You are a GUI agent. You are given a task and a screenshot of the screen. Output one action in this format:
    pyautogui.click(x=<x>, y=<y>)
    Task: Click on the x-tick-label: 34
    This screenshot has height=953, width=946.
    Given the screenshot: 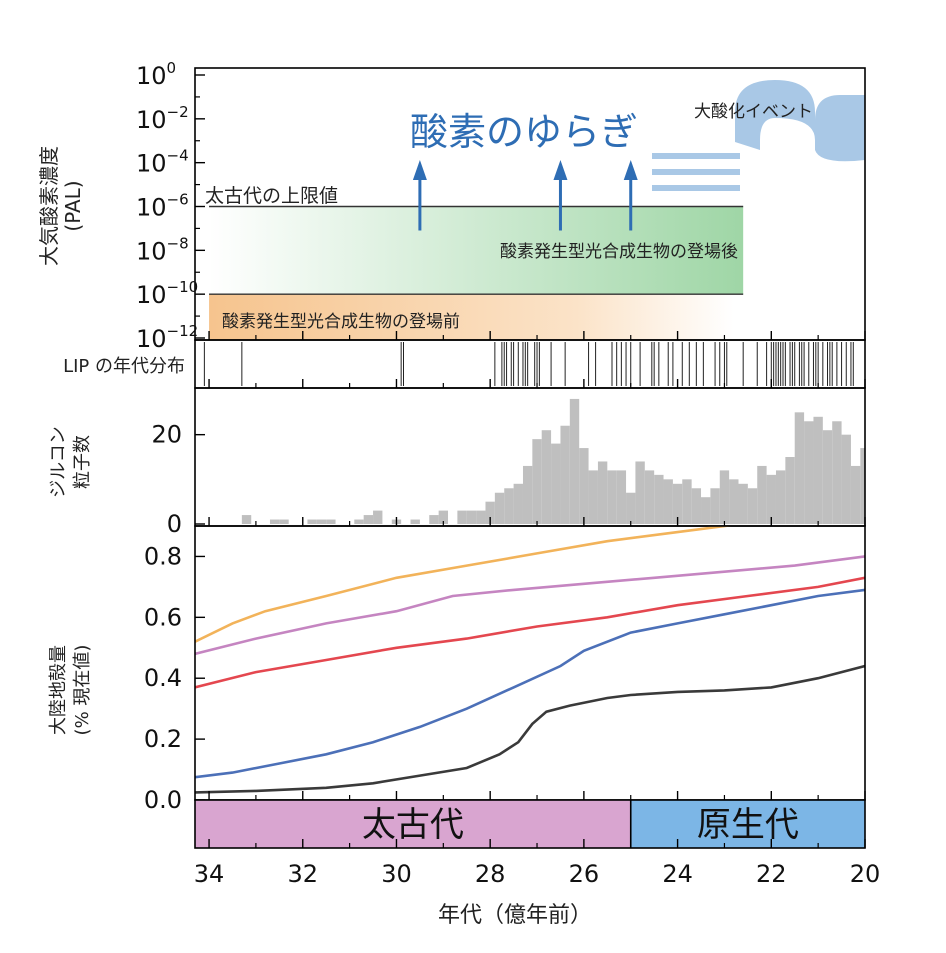 What is the action you would take?
    pyautogui.click(x=209, y=874)
    